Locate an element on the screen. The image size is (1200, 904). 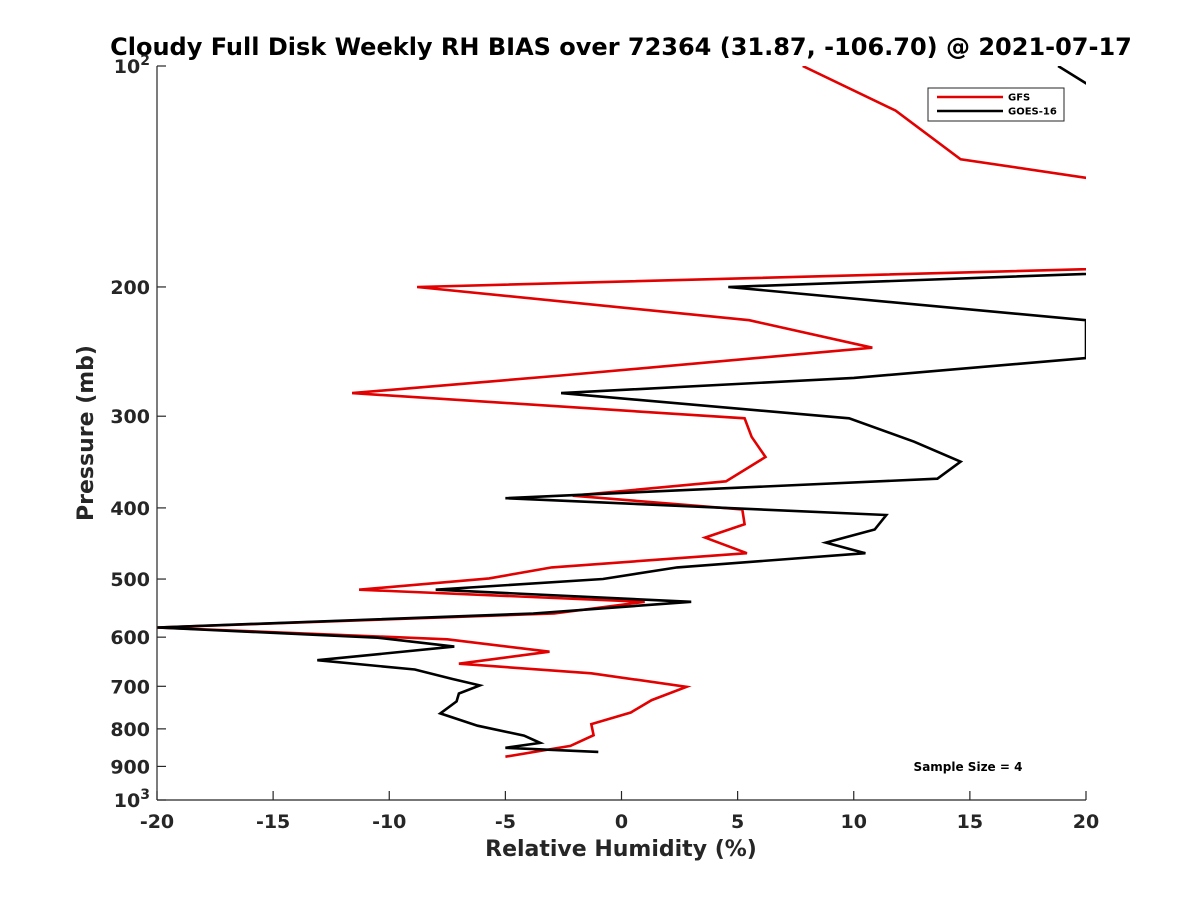
y-tick-label: 10² is located at coordinates (132, 65).